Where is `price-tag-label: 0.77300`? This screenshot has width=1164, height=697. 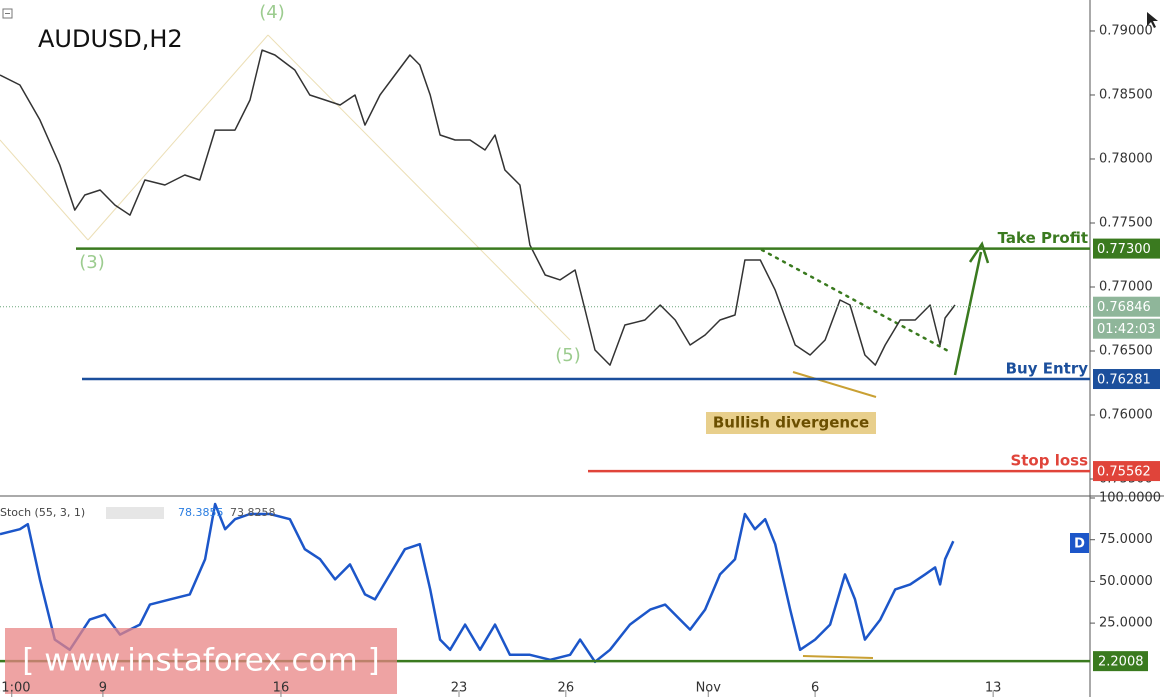 price-tag-label: 0.77300 is located at coordinates (1124, 249).